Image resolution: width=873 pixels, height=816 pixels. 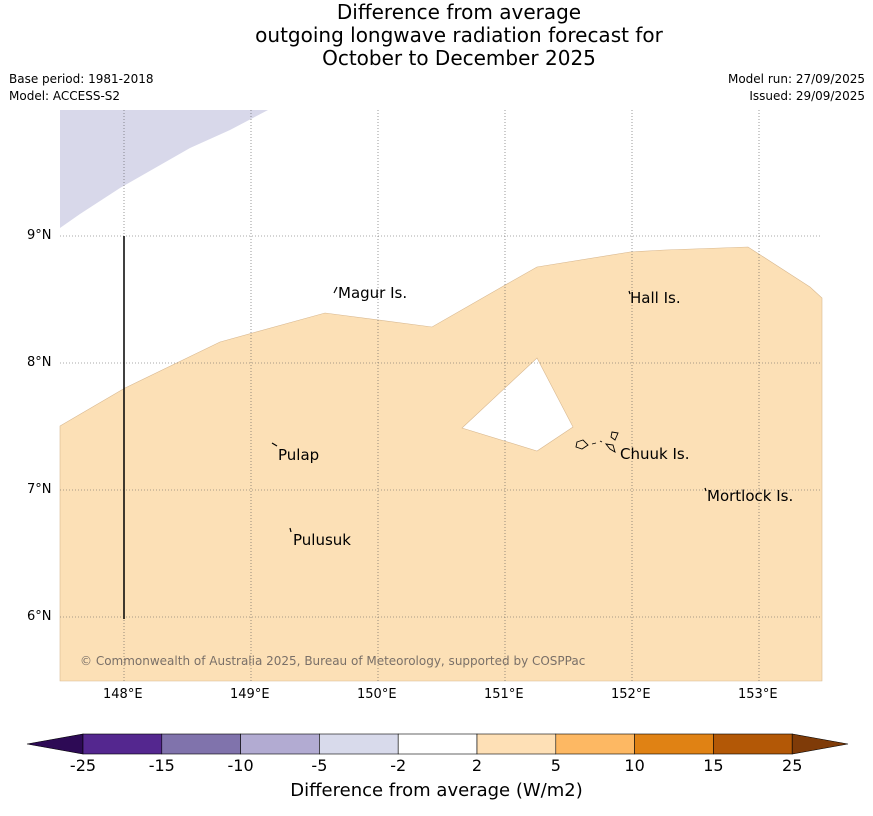 What do you see at coordinates (504, 694) in the screenshot?
I see `lon-label-151e: 151°E` at bounding box center [504, 694].